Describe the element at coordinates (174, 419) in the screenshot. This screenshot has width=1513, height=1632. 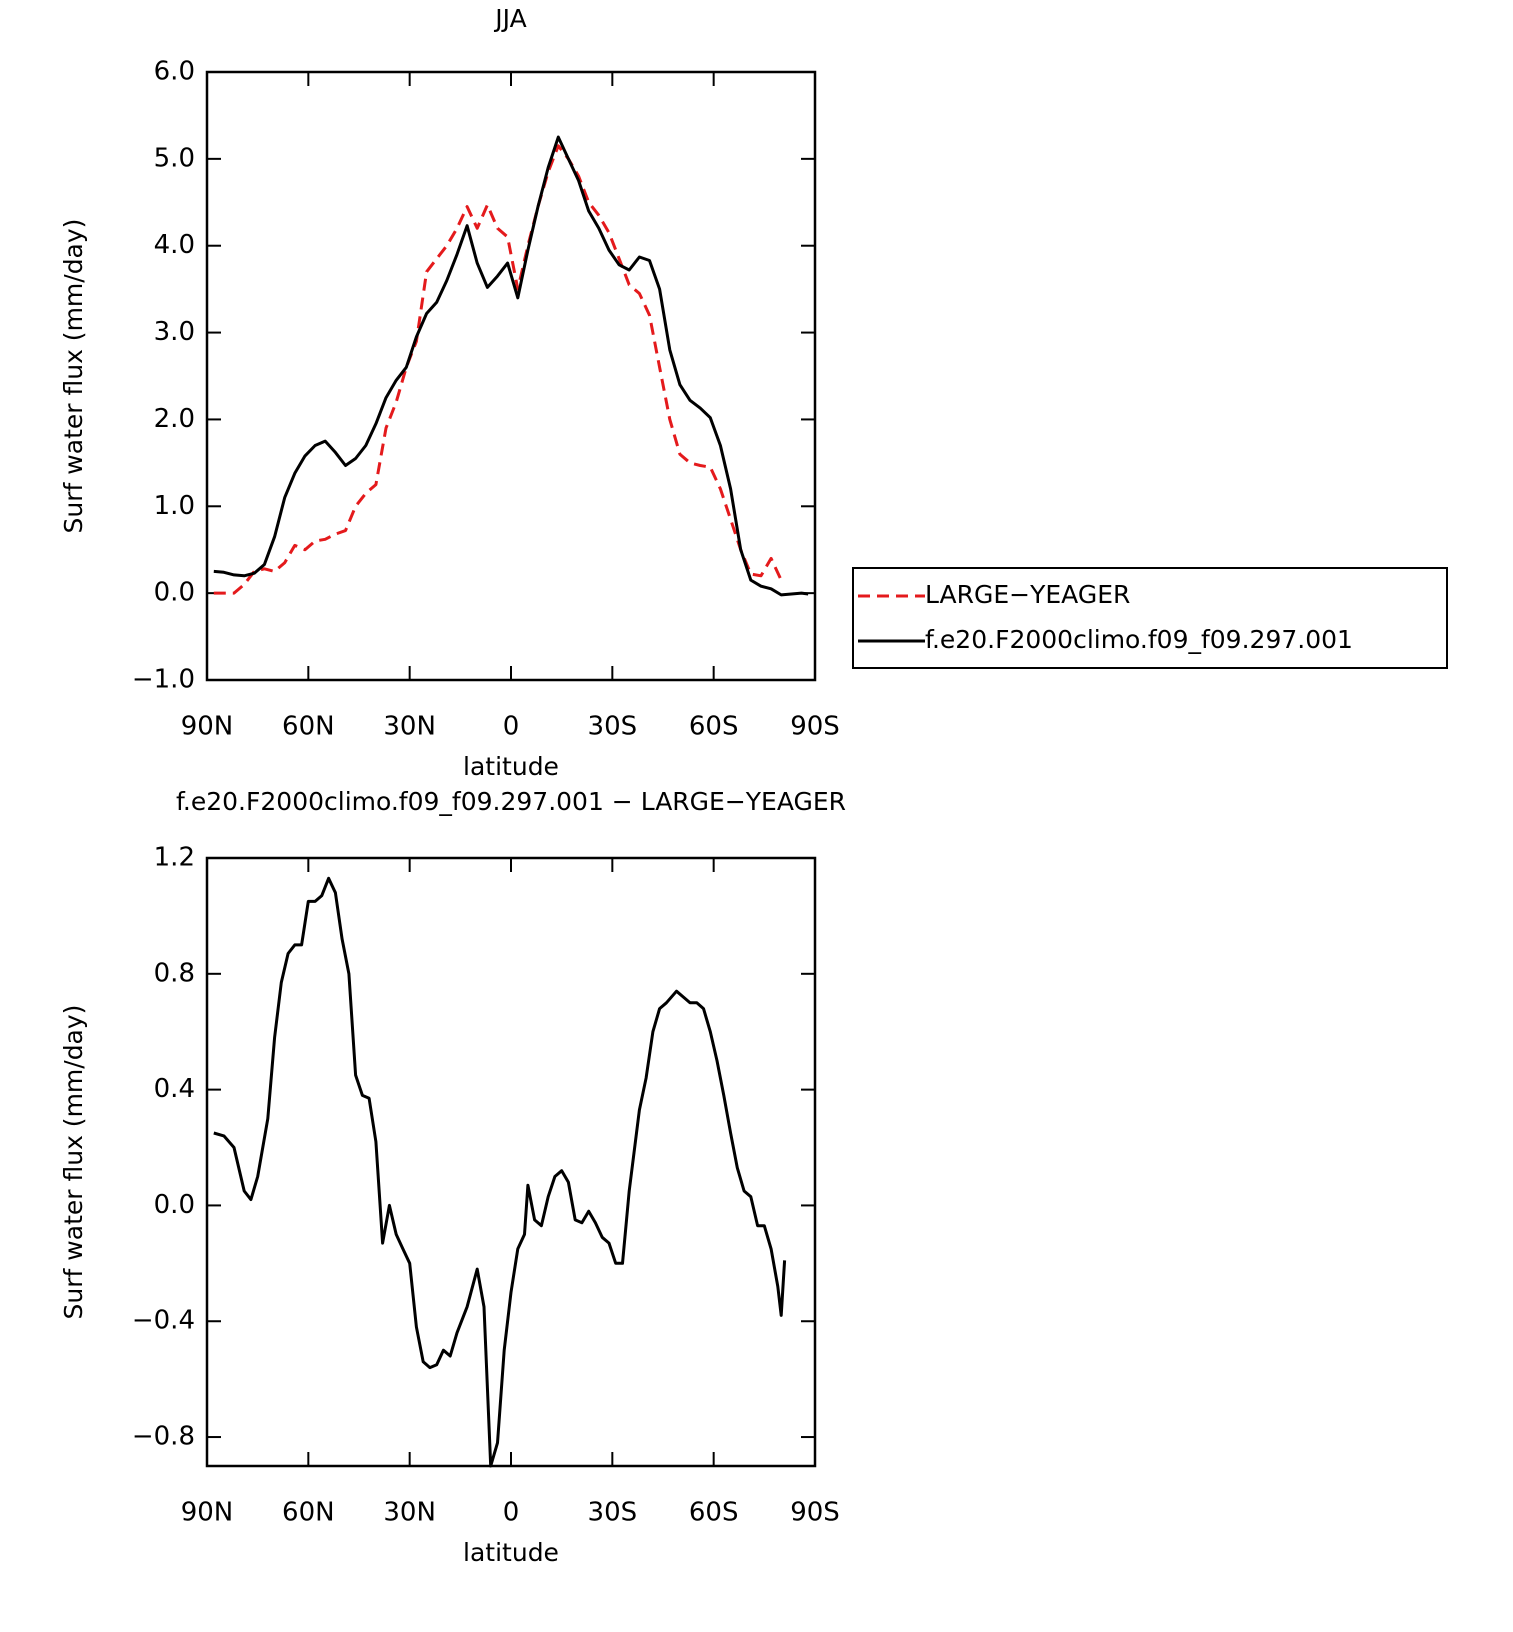
I see `y-tick-label: 2.0` at that location.